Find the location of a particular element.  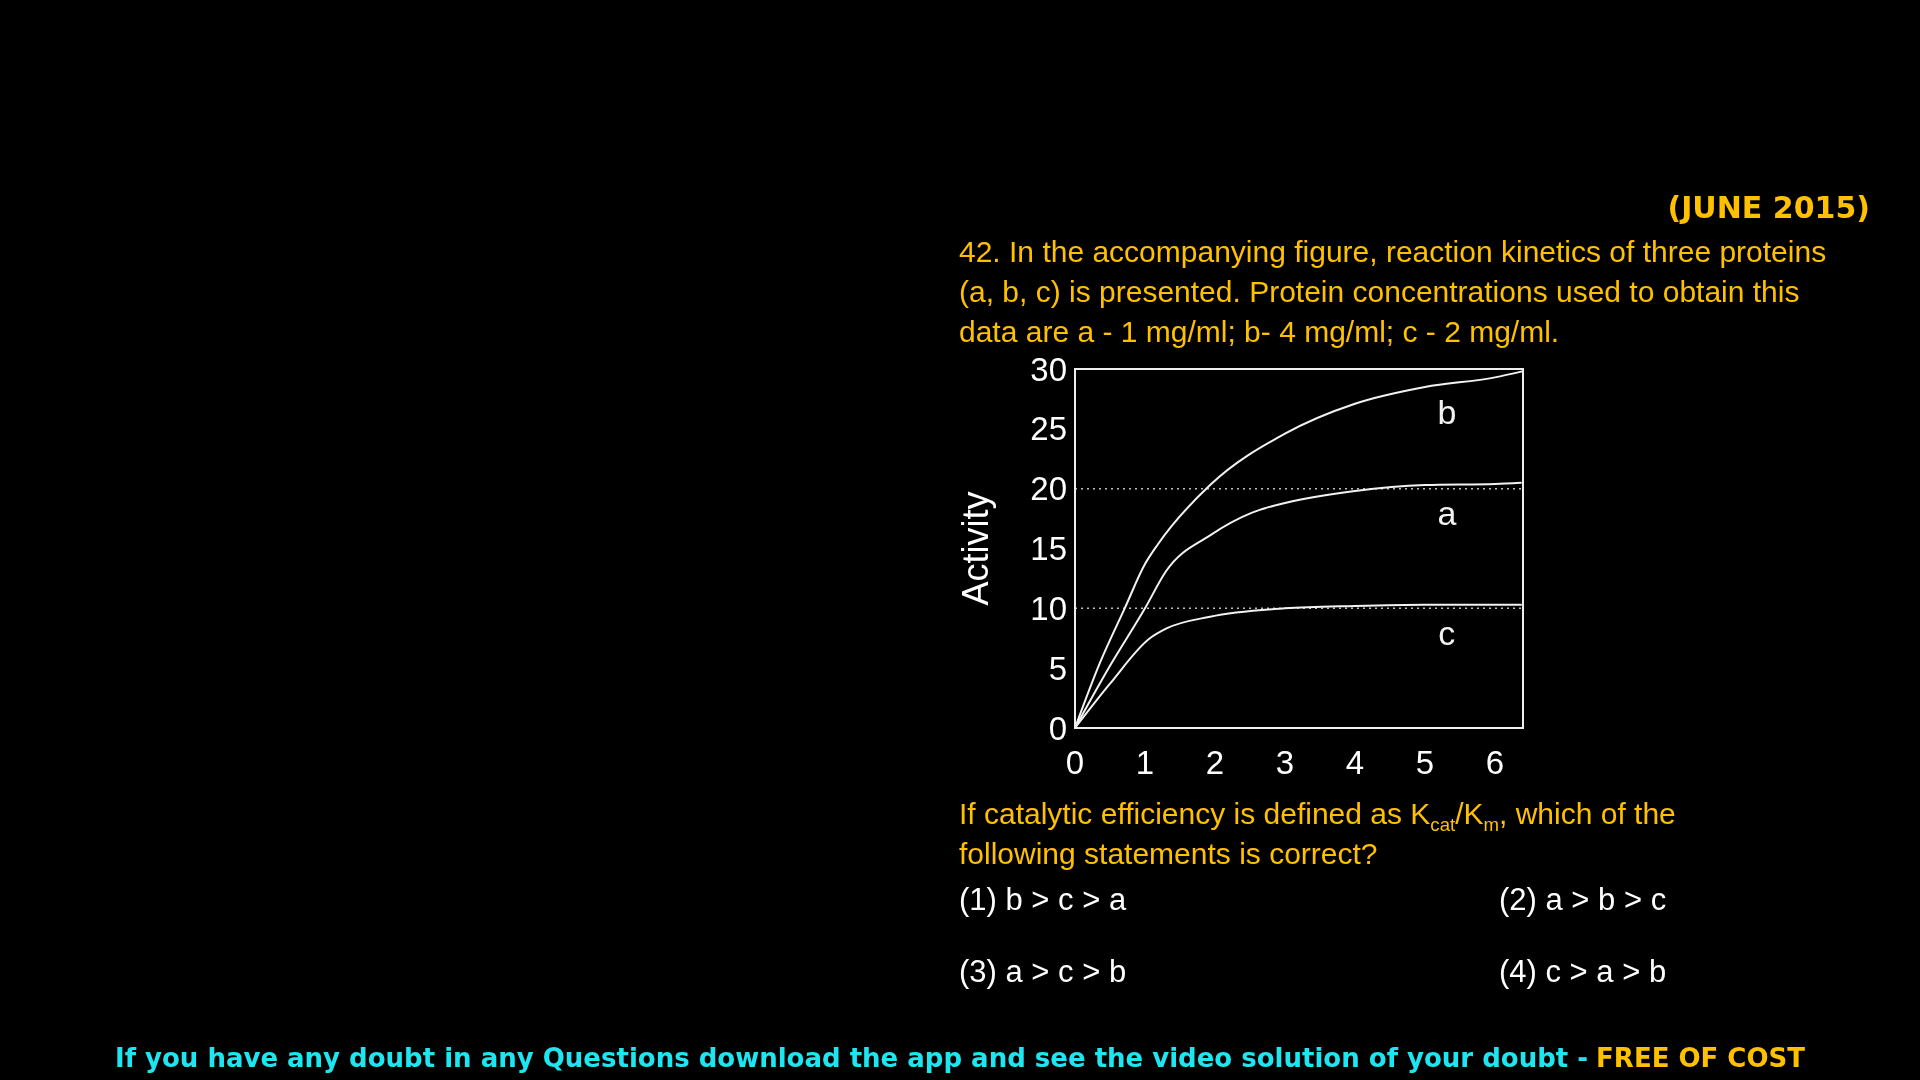

x-tick-label: 4 is located at coordinates (1355, 762).